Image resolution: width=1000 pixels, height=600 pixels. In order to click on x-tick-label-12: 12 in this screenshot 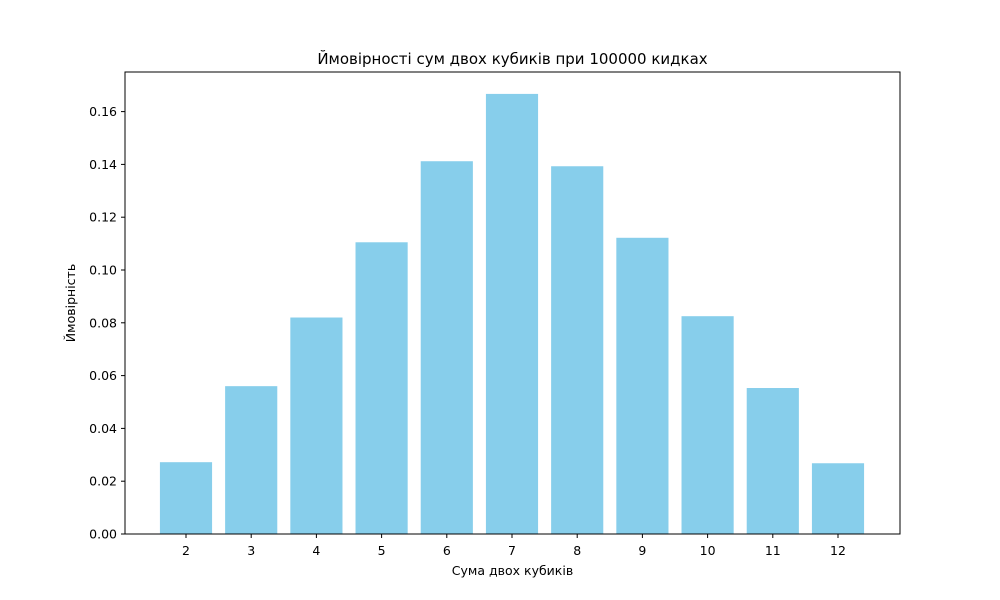, I will do `click(838, 550)`.